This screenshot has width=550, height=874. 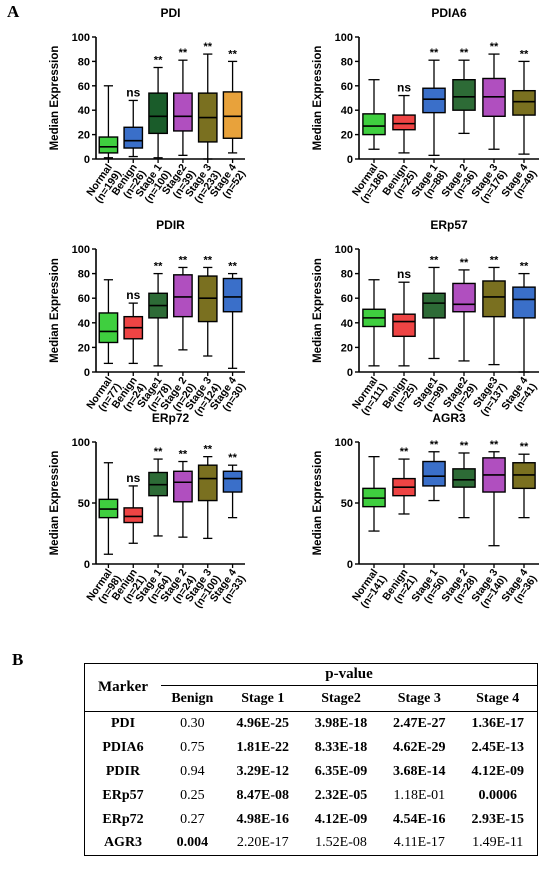 What do you see at coordinates (18, 659) in the screenshot?
I see `panel-label-b: B` at bounding box center [18, 659].